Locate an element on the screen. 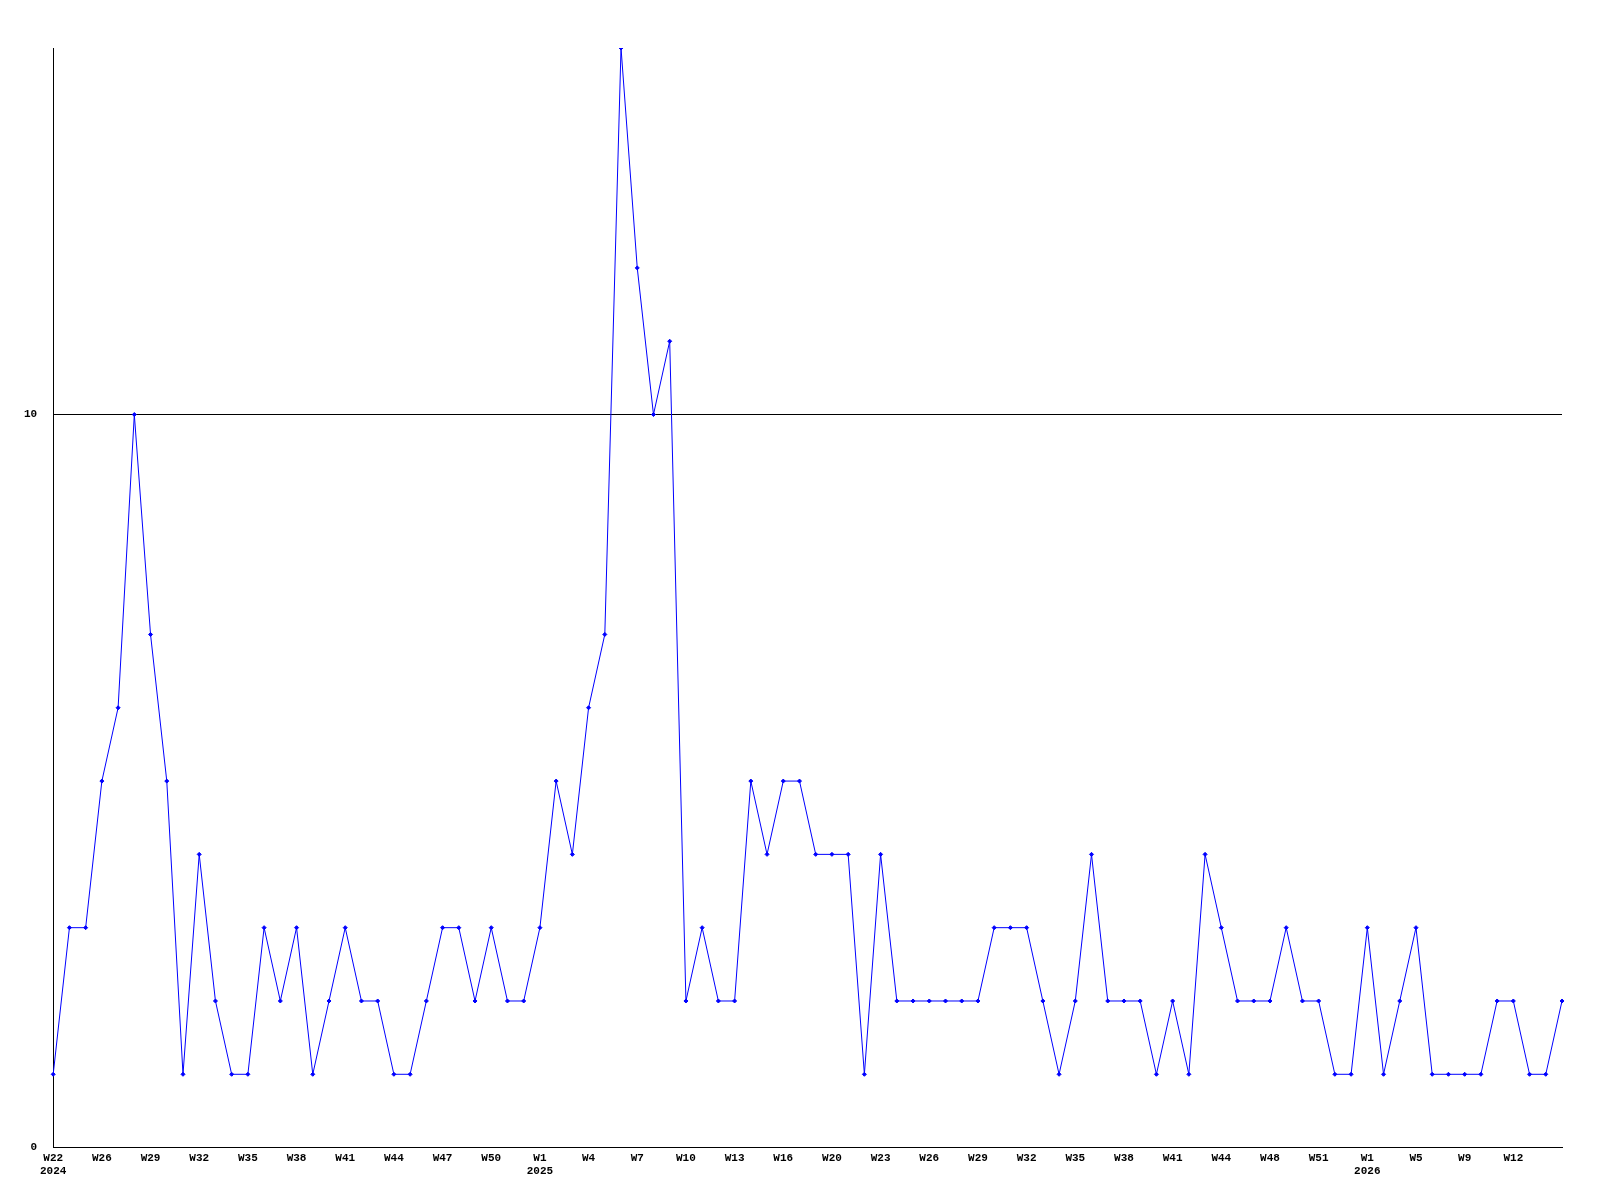 The height and width of the screenshot is (1200, 1600). x-tick-label: W1 2025 is located at coordinates (540, 1164).